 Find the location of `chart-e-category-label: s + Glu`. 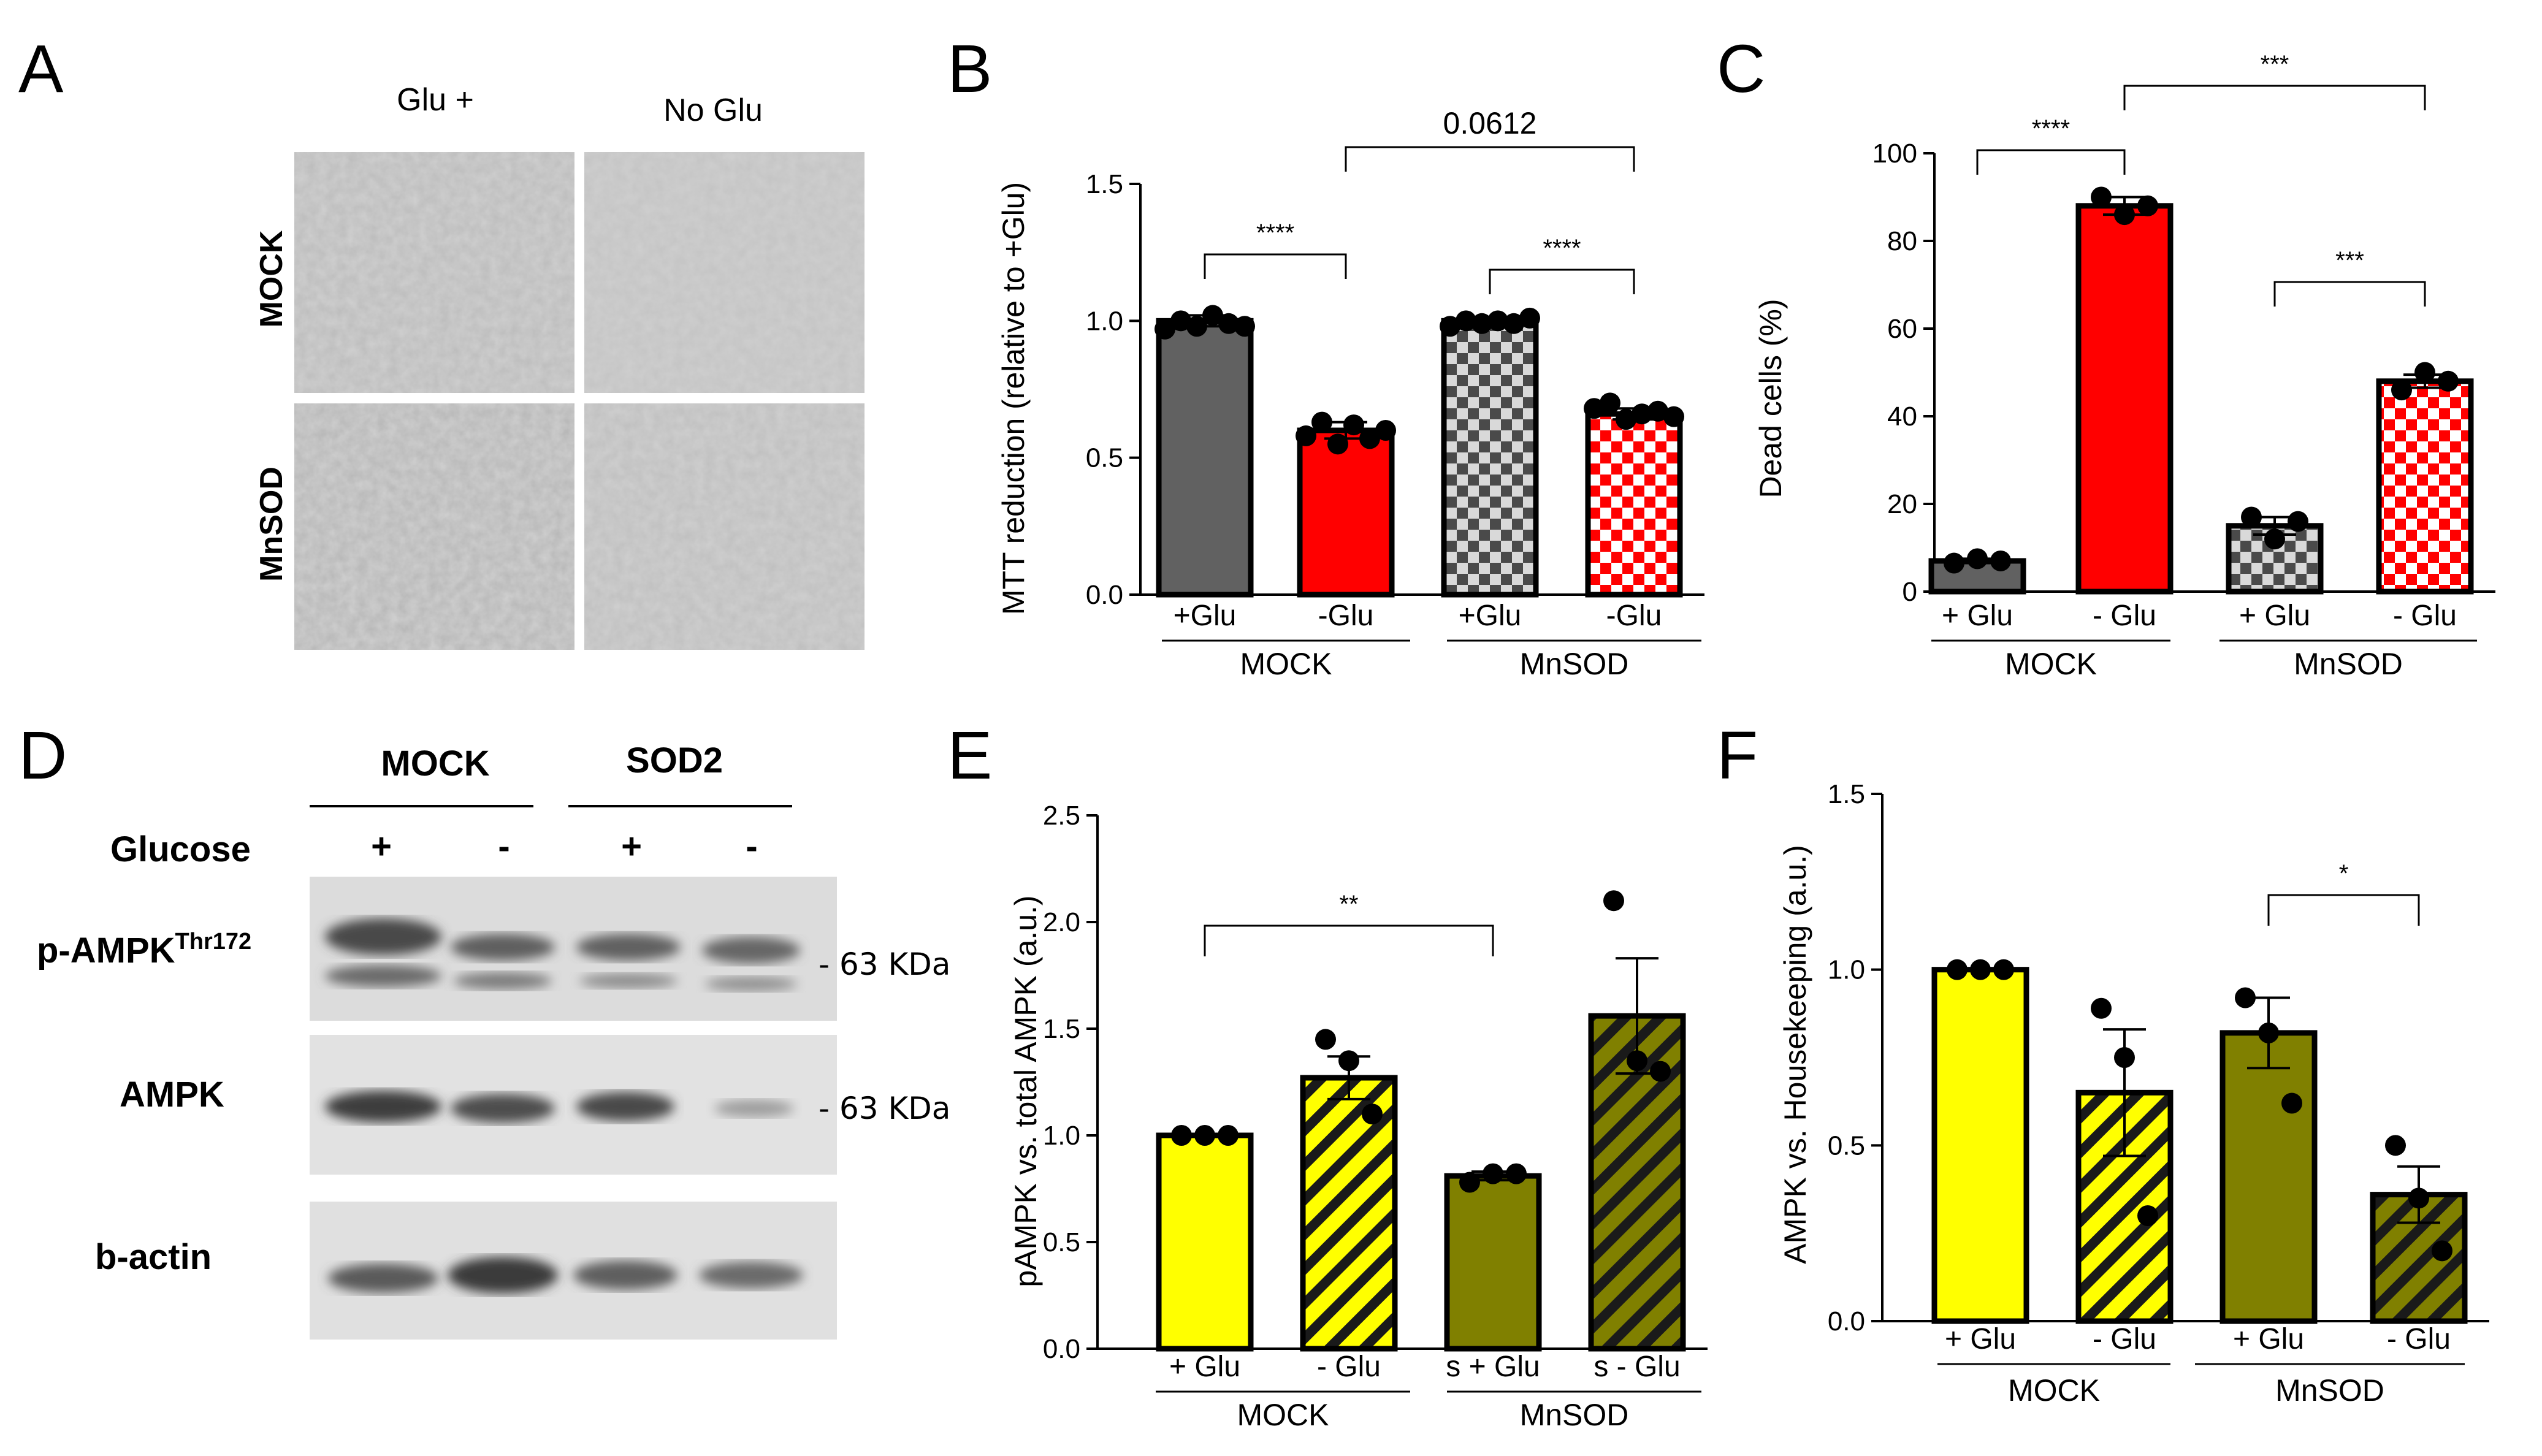

chart-e-category-label: s + Glu is located at coordinates (1493, 1367).